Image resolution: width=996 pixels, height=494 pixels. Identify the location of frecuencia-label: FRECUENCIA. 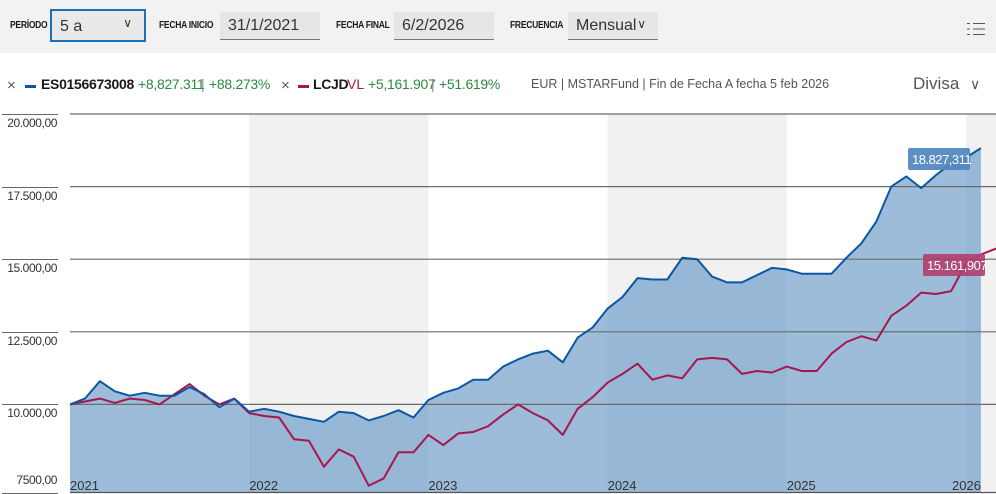
(537, 25).